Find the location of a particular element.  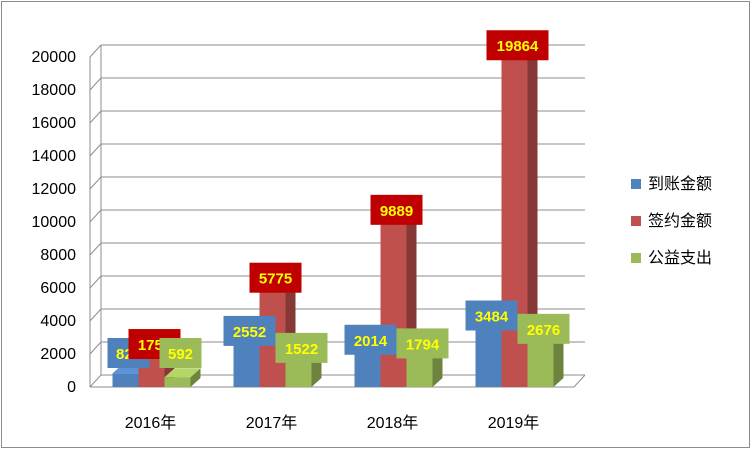

y-tick-label: 16000 is located at coordinates (54, 123).